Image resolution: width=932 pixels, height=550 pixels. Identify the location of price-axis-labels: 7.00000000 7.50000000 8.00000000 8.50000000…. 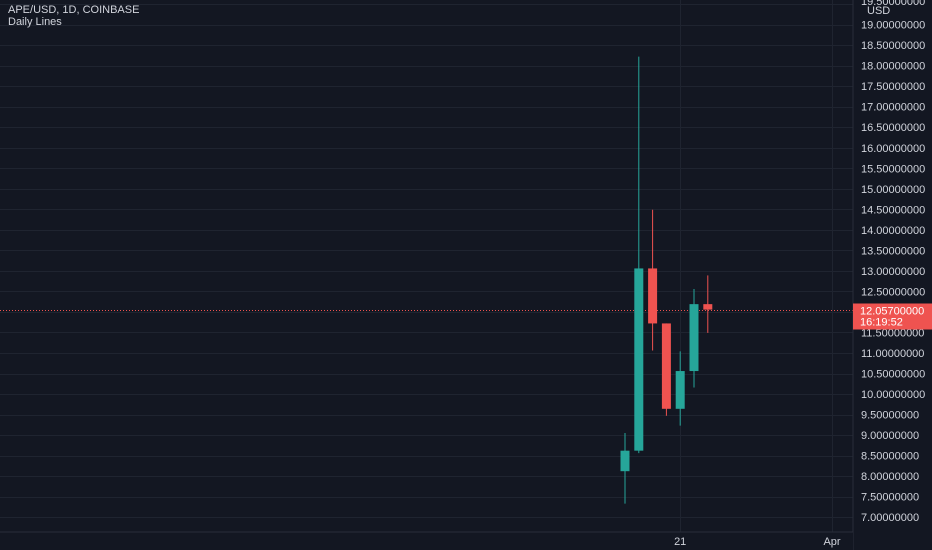
(893, 262).